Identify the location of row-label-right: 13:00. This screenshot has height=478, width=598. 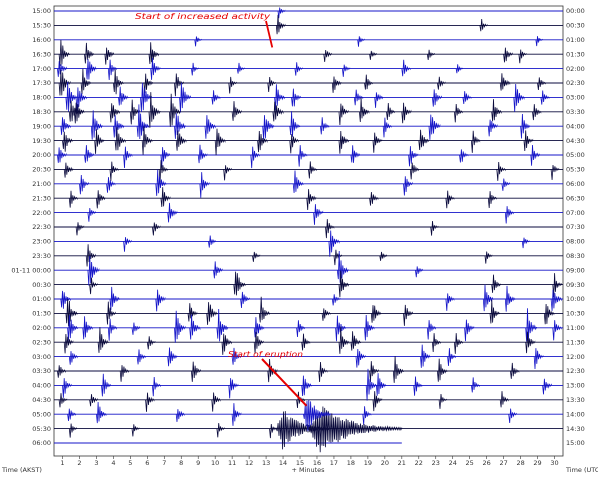
(575, 386).